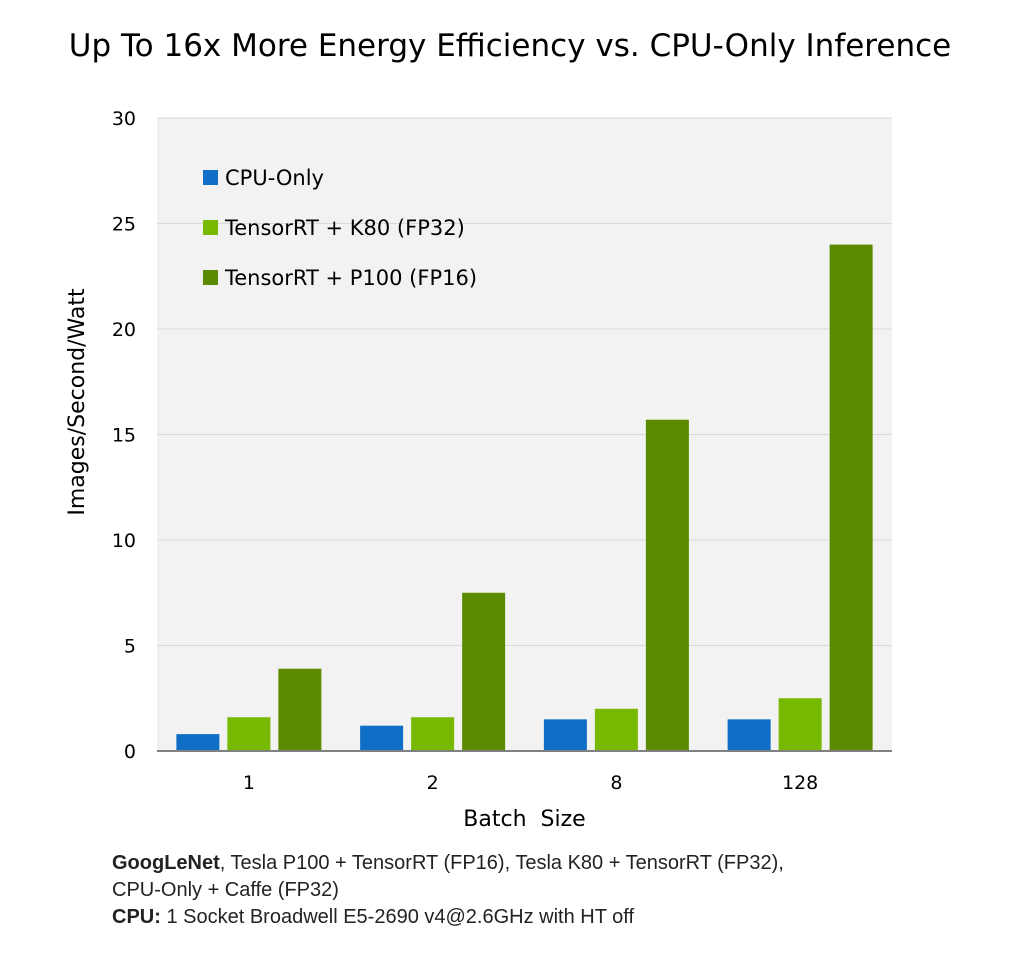 The image size is (1020, 961). What do you see at coordinates (344, 228) in the screenshot?
I see `legend-label: TensorRT + K80 (FP32)` at bounding box center [344, 228].